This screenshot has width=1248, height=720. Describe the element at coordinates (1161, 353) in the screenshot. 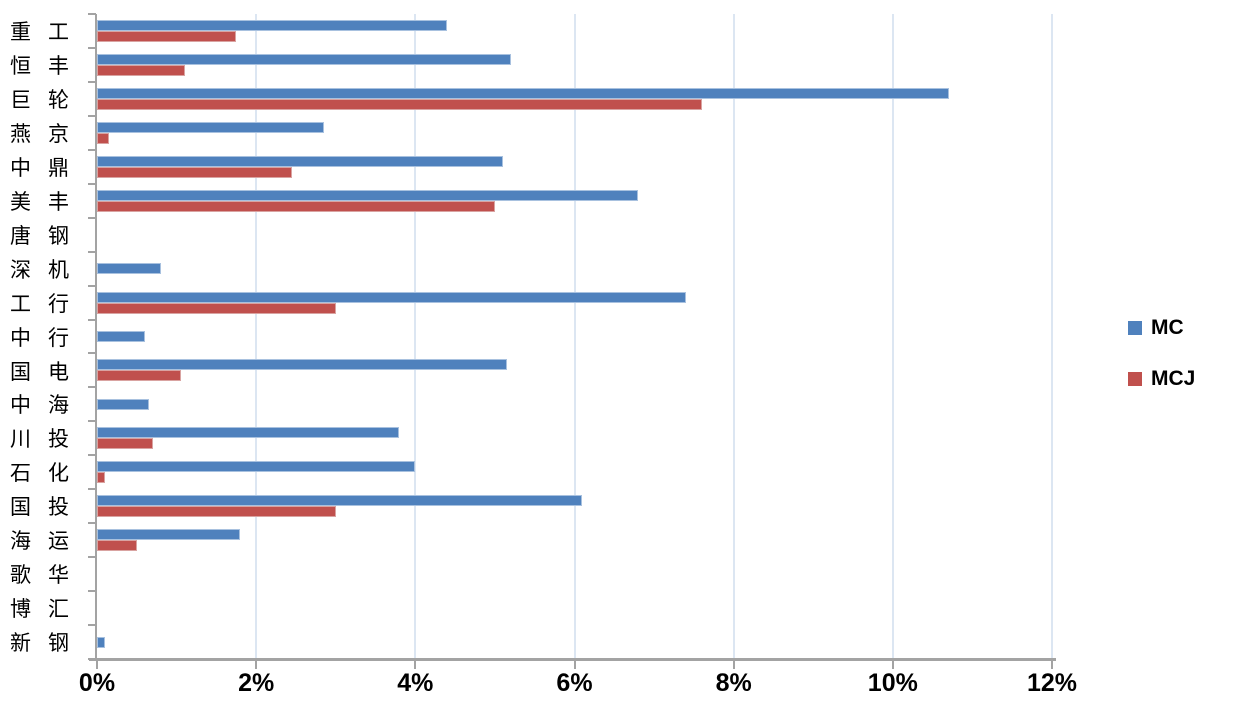

I see `chart-legend: MC MCJ` at that location.